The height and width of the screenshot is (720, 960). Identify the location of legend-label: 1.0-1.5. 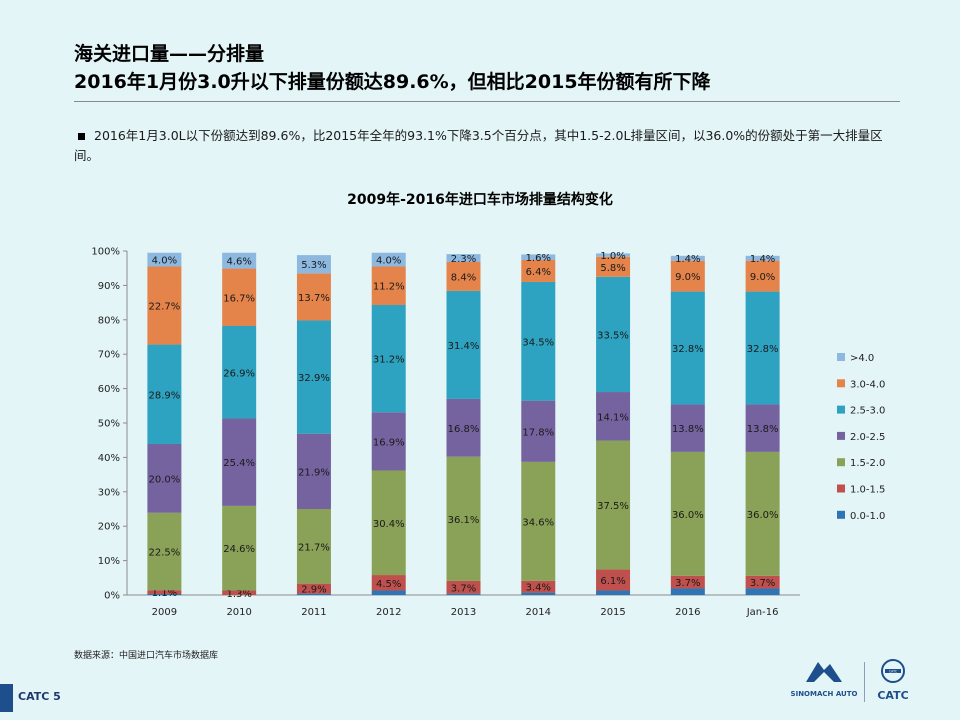
(867, 490).